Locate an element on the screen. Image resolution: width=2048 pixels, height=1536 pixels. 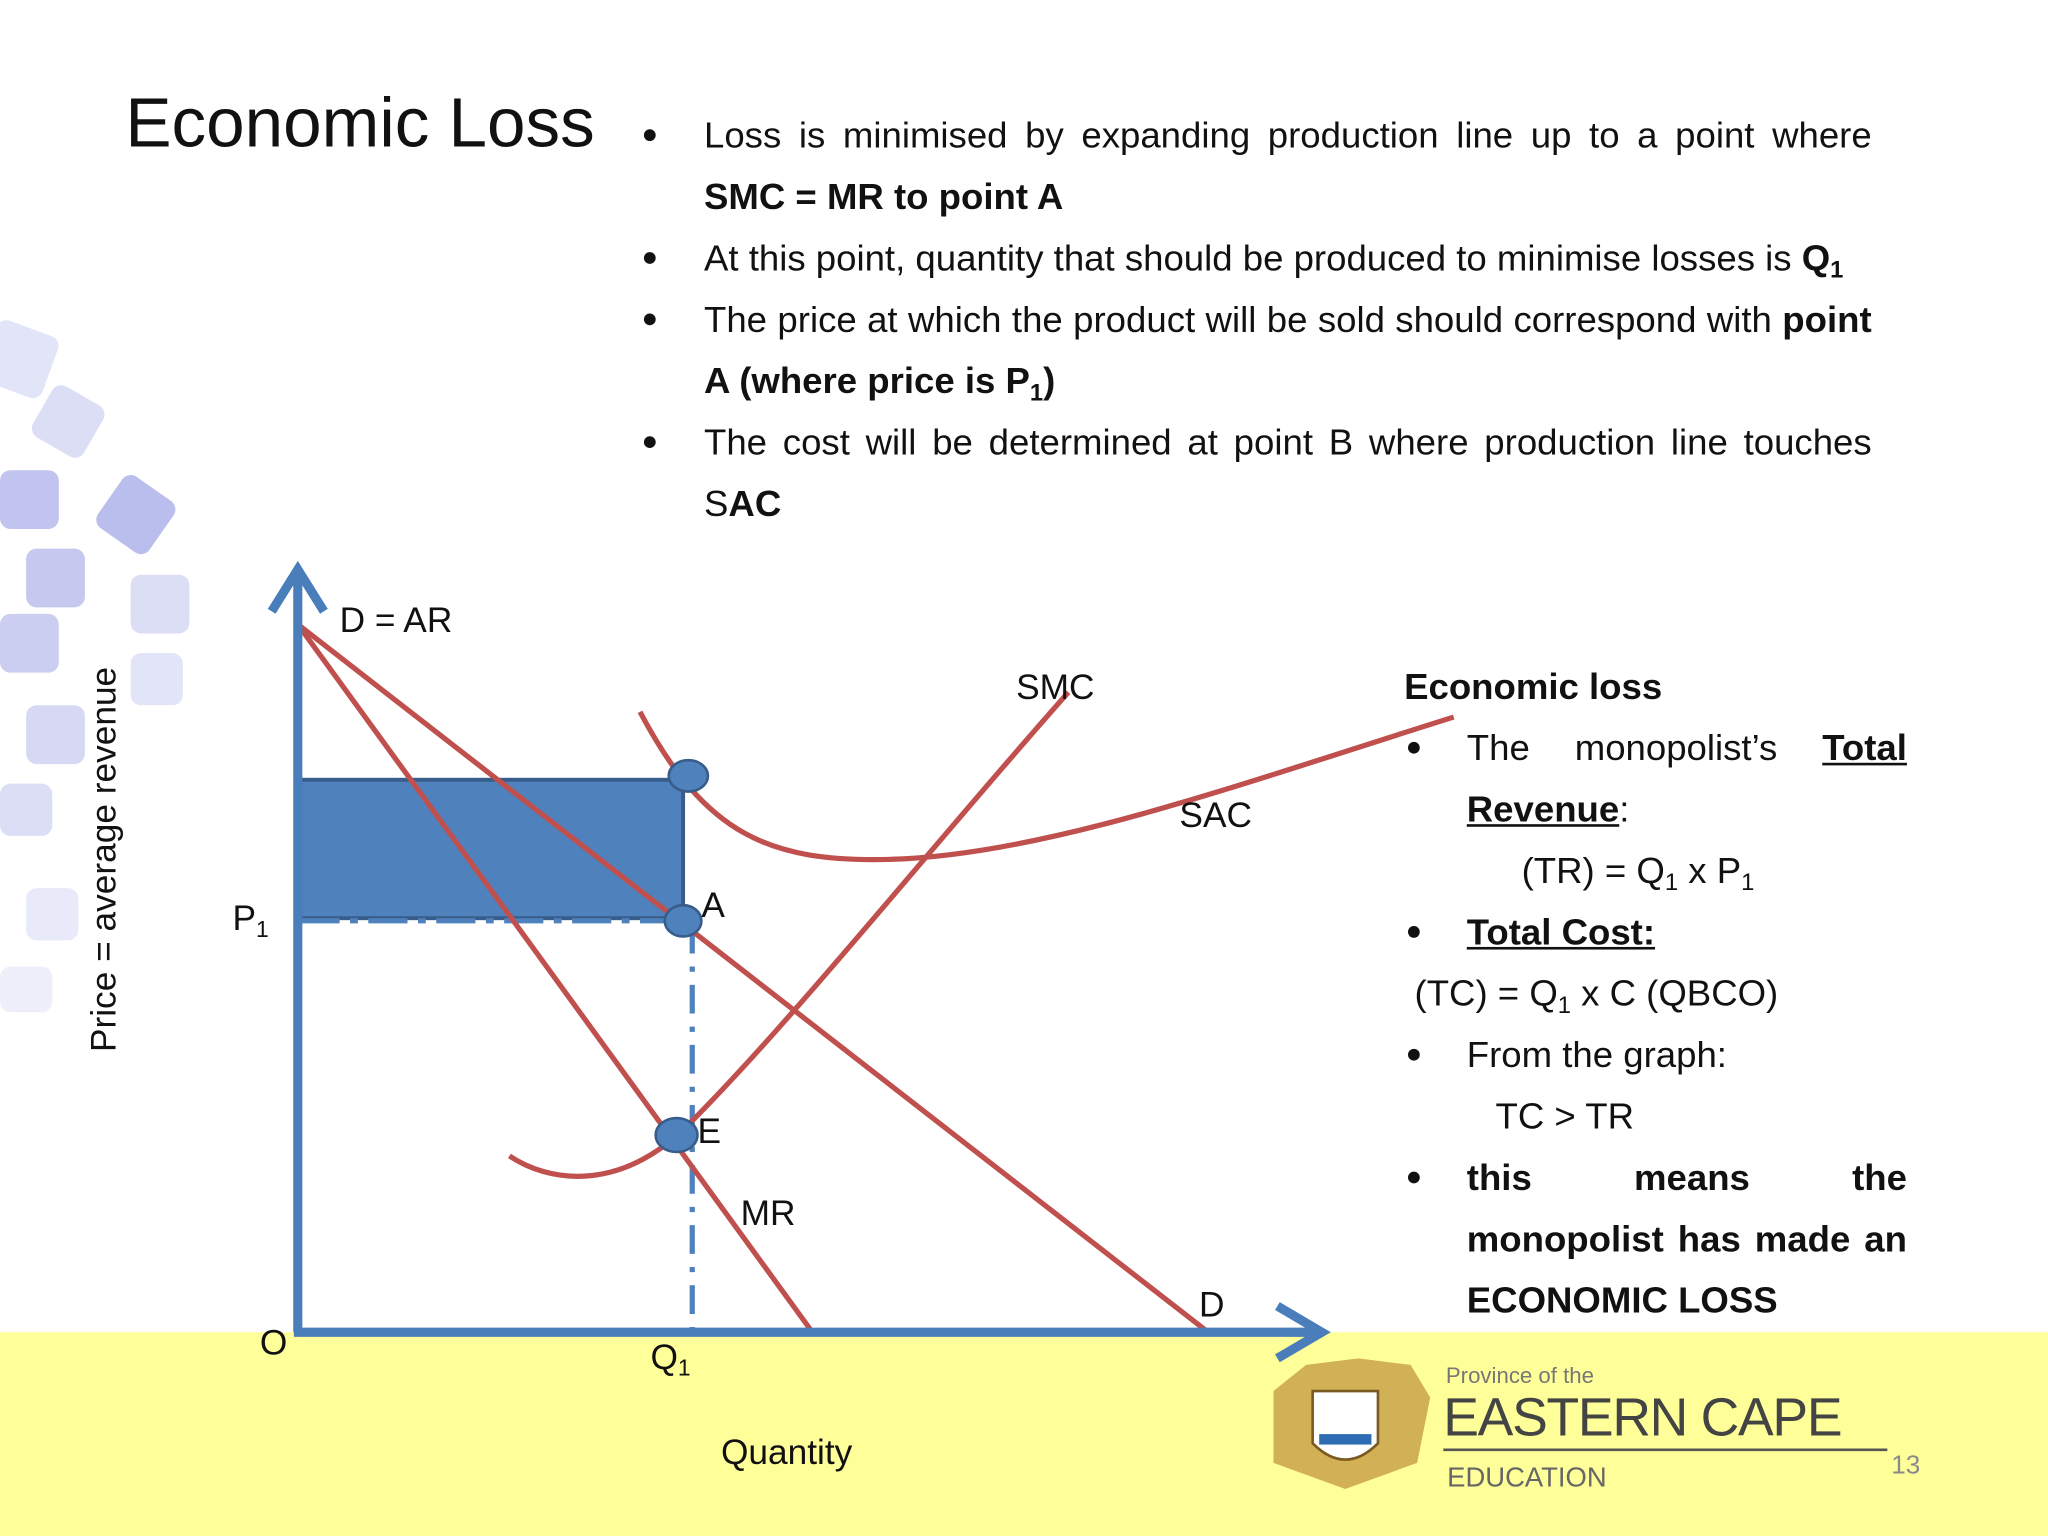
text-run: TC > TR is located at coordinates (1565, 1116).